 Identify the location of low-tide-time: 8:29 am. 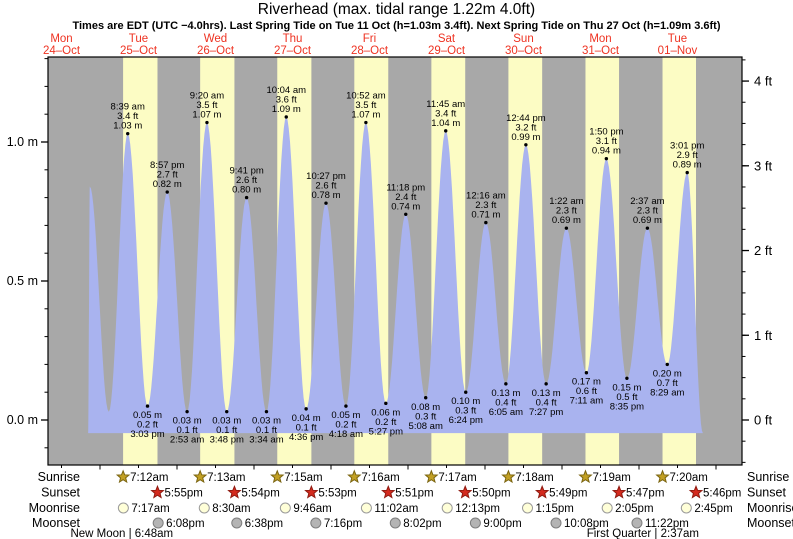
(667, 392).